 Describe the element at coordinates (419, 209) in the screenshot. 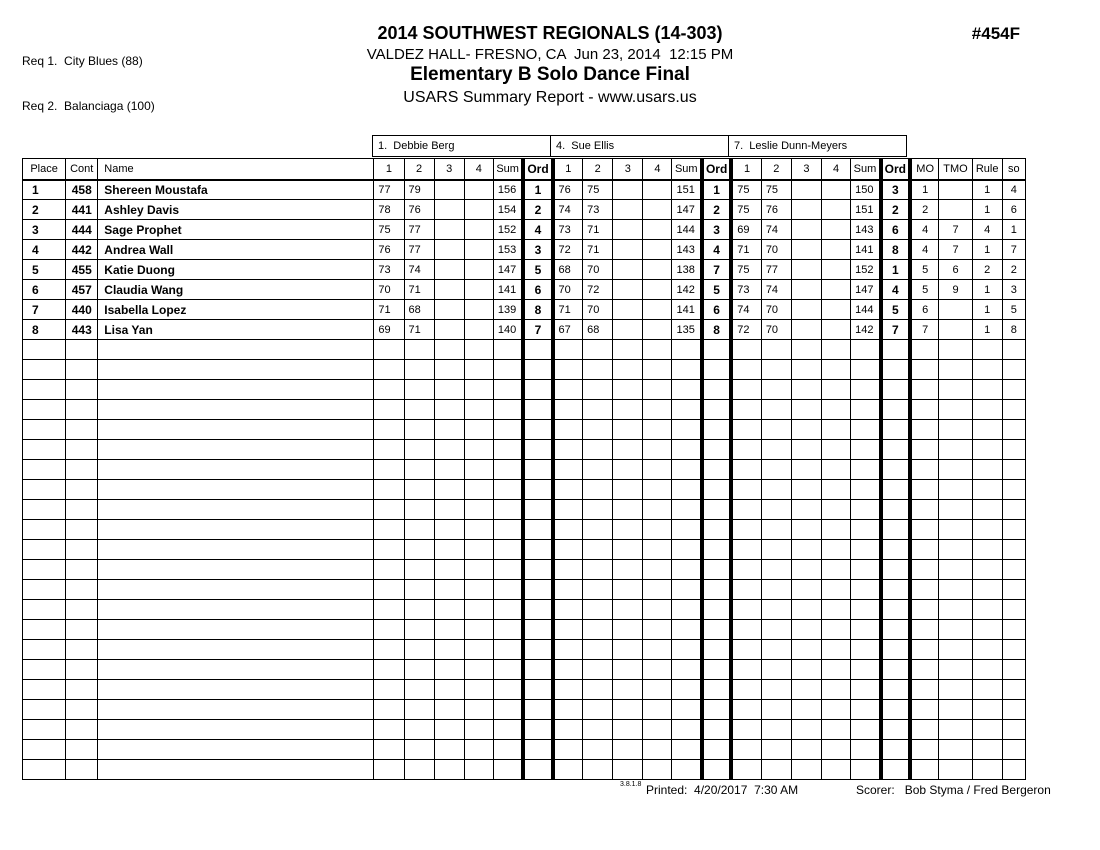

I see `cell-score: 76` at that location.